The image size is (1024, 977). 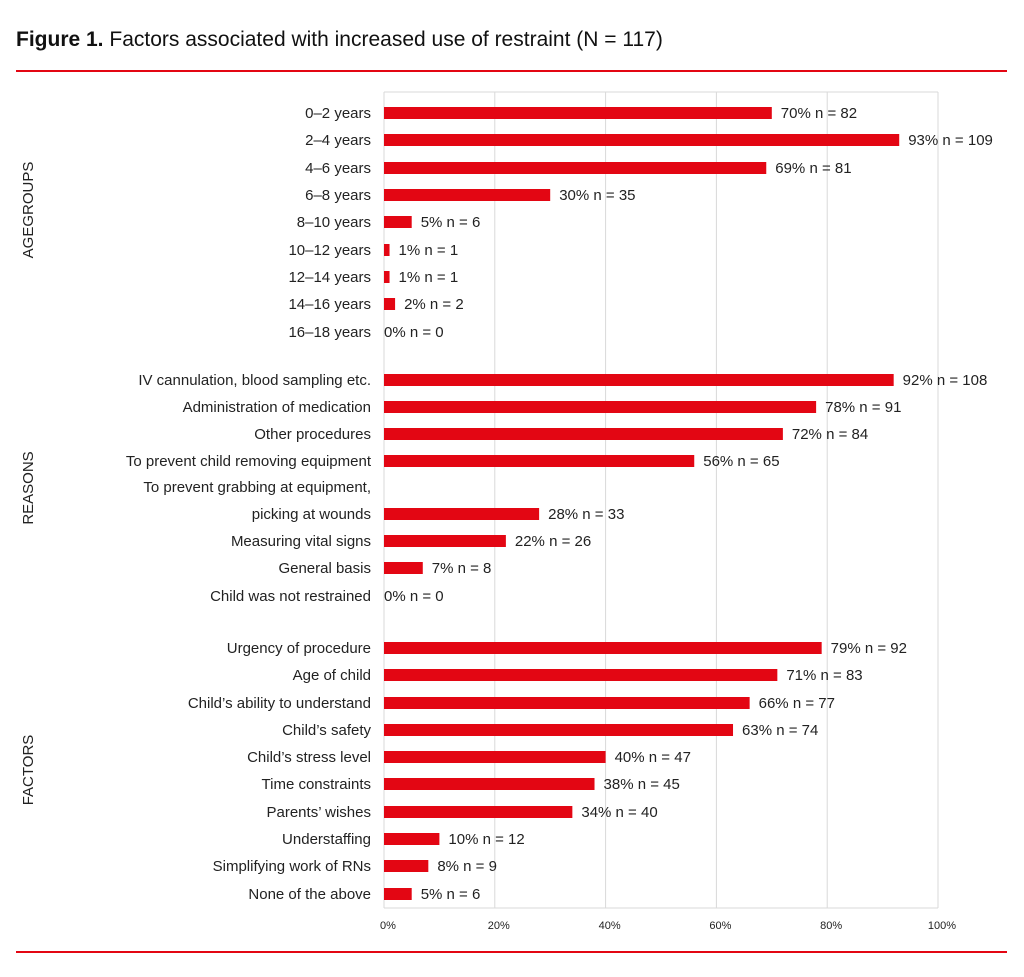 What do you see at coordinates (254, 380) in the screenshot?
I see `category-label: IV cannulation, blood sampling etc.` at bounding box center [254, 380].